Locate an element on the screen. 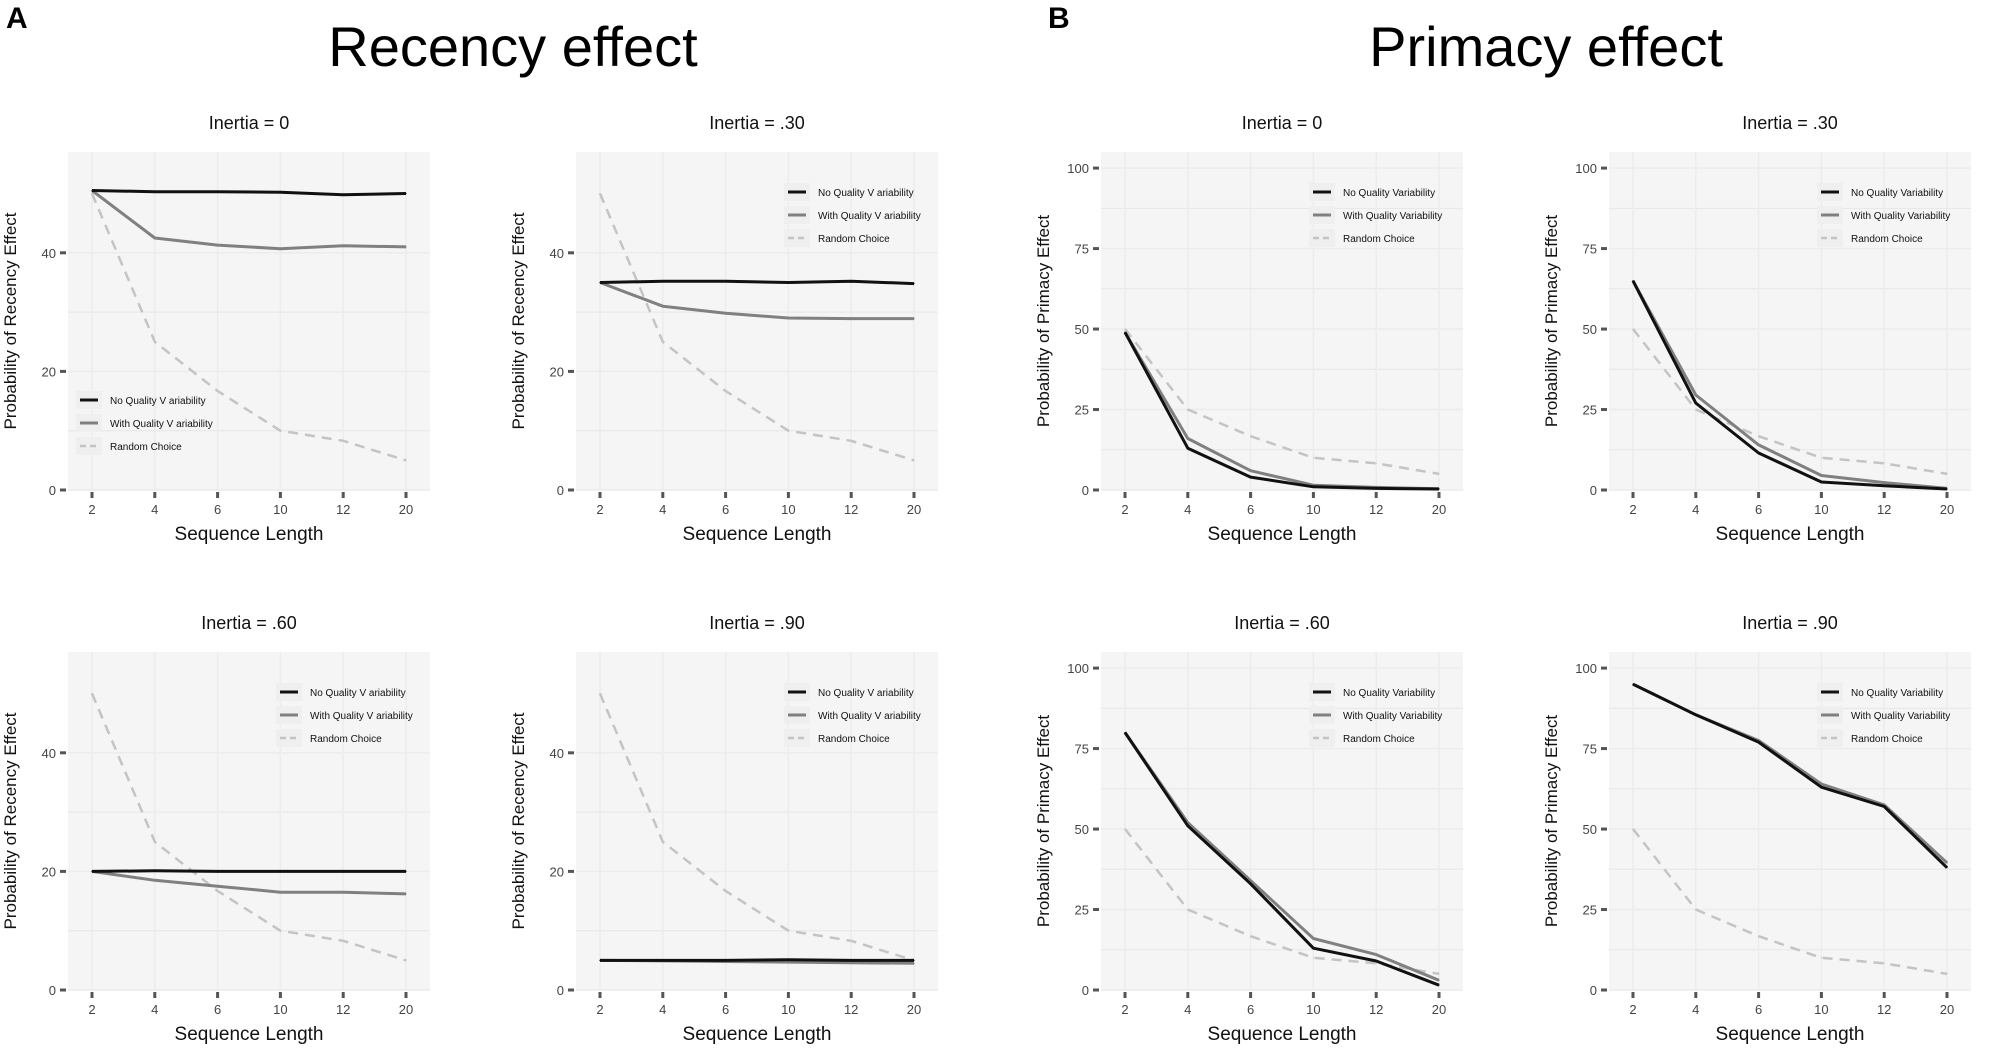 This screenshot has width=2000, height=1050. subplot-title: Inertia = .90 is located at coordinates (1790, 623).